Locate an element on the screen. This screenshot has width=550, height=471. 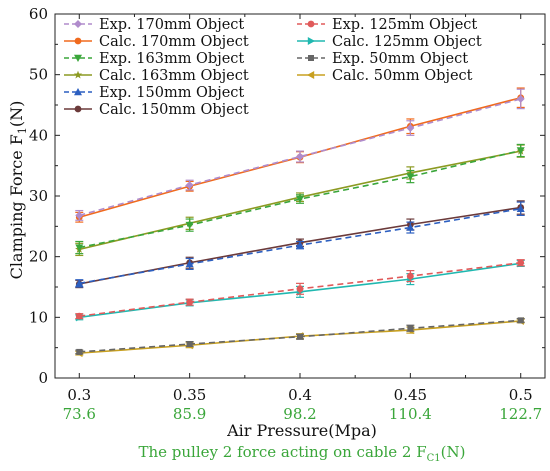
legend-entry: Calc. 50mm Object is located at coordinates (385, 76).